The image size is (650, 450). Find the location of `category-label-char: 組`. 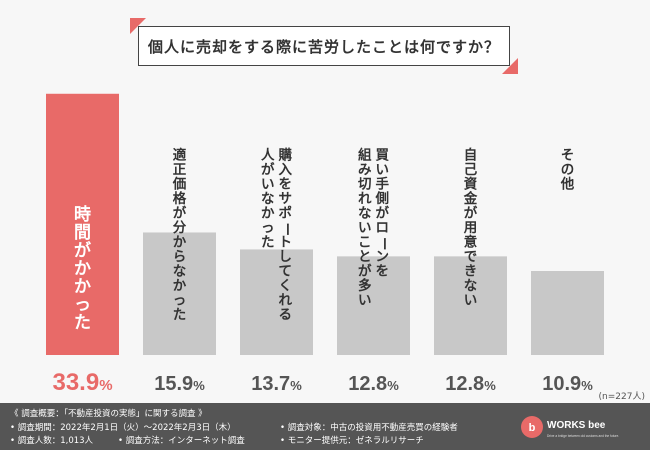

category-label-char: 組 is located at coordinates (365, 155).